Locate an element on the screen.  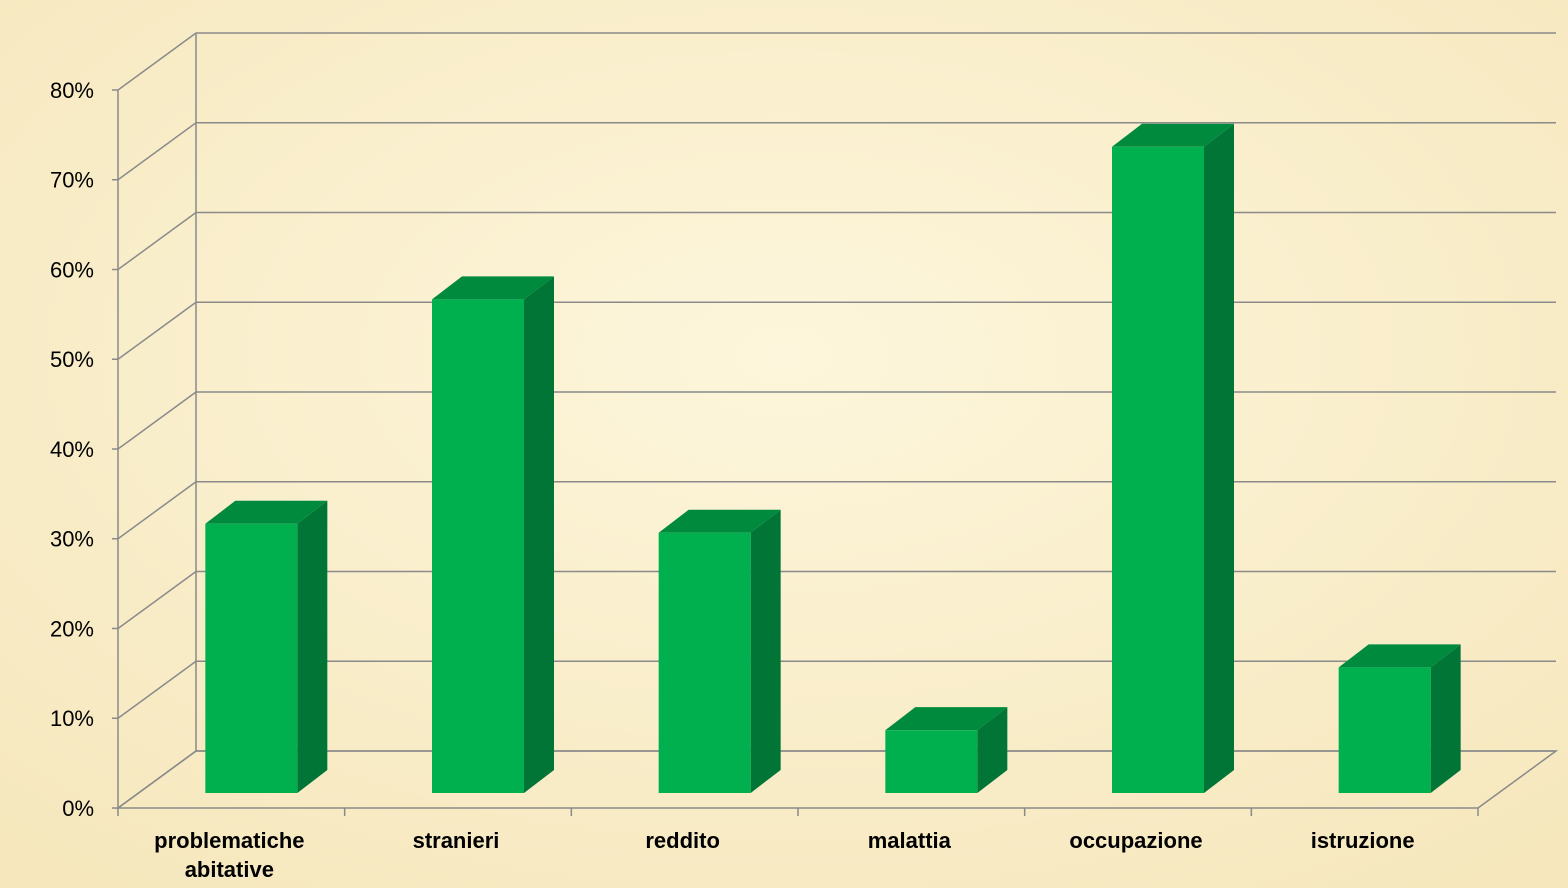
x-tick-label: istruzione is located at coordinates (1363, 840).